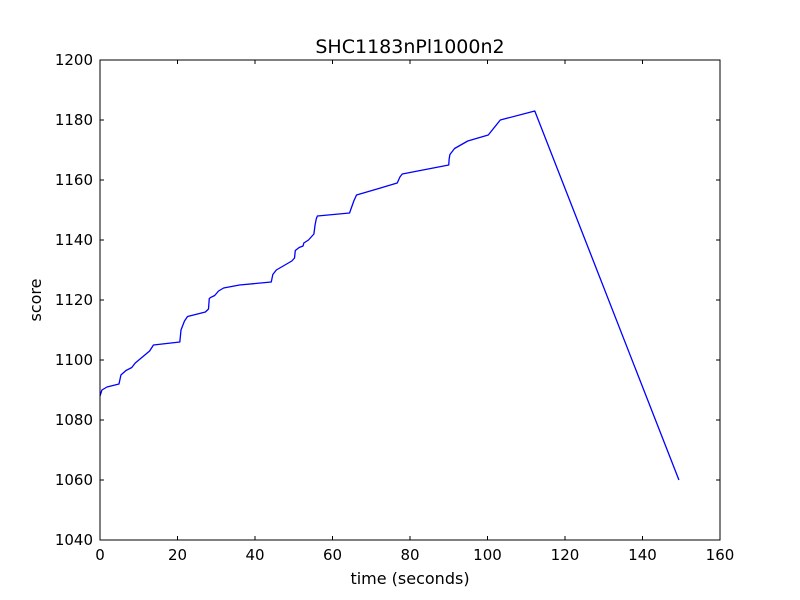  I want to click on y-axis-title: score, so click(35, 300).